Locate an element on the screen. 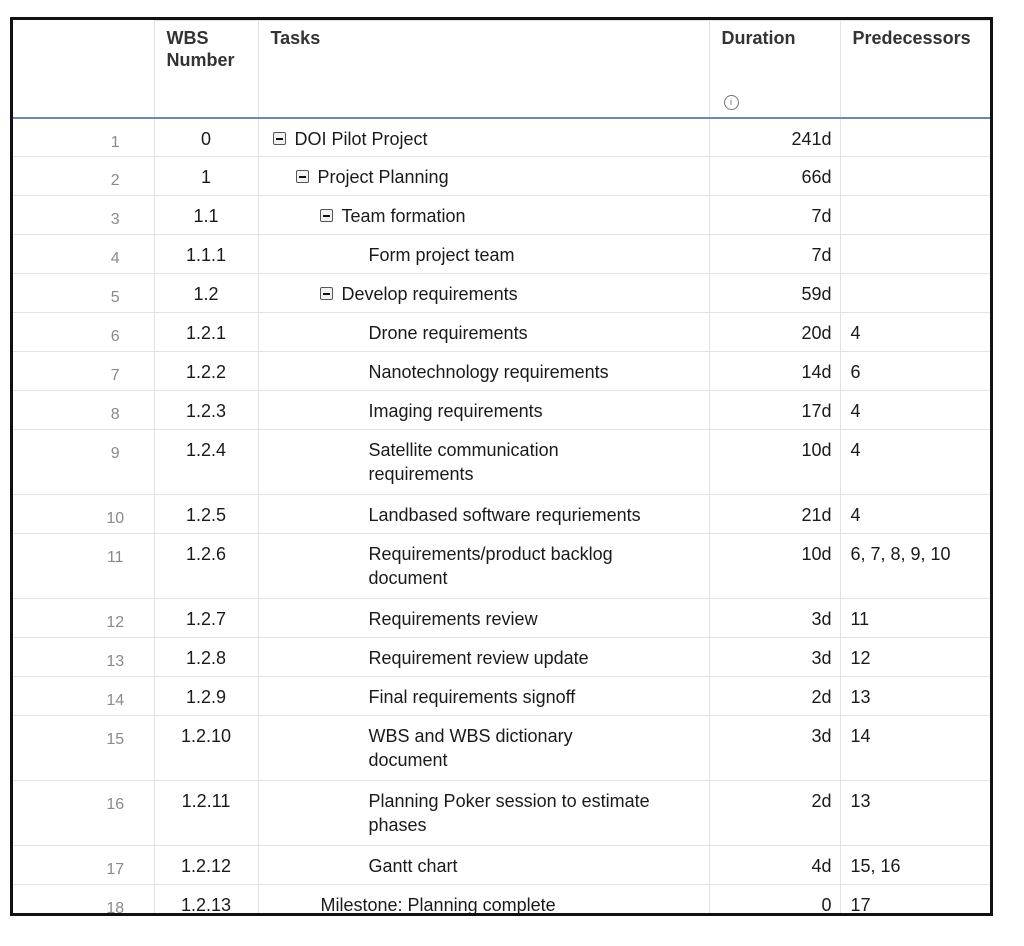 This screenshot has width=1024, height=946. row-number: 1 is located at coordinates (84, 137).